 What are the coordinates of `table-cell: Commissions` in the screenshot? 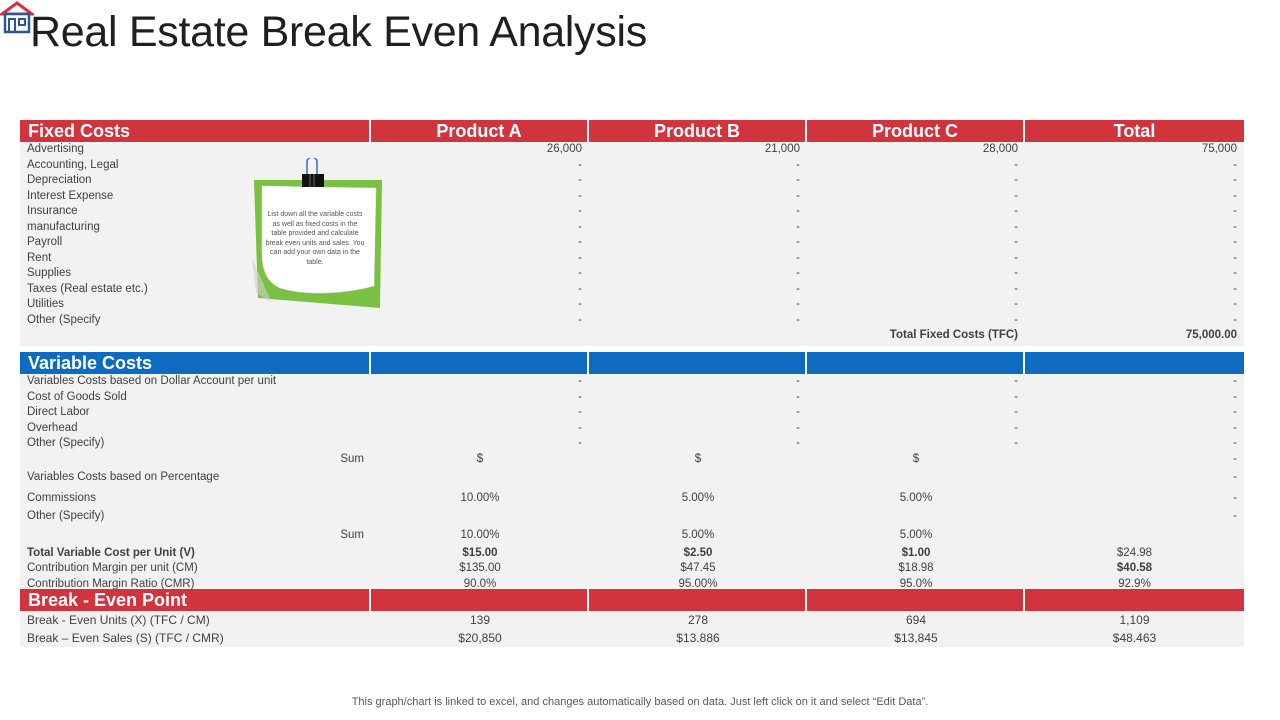 It's located at (62, 498).